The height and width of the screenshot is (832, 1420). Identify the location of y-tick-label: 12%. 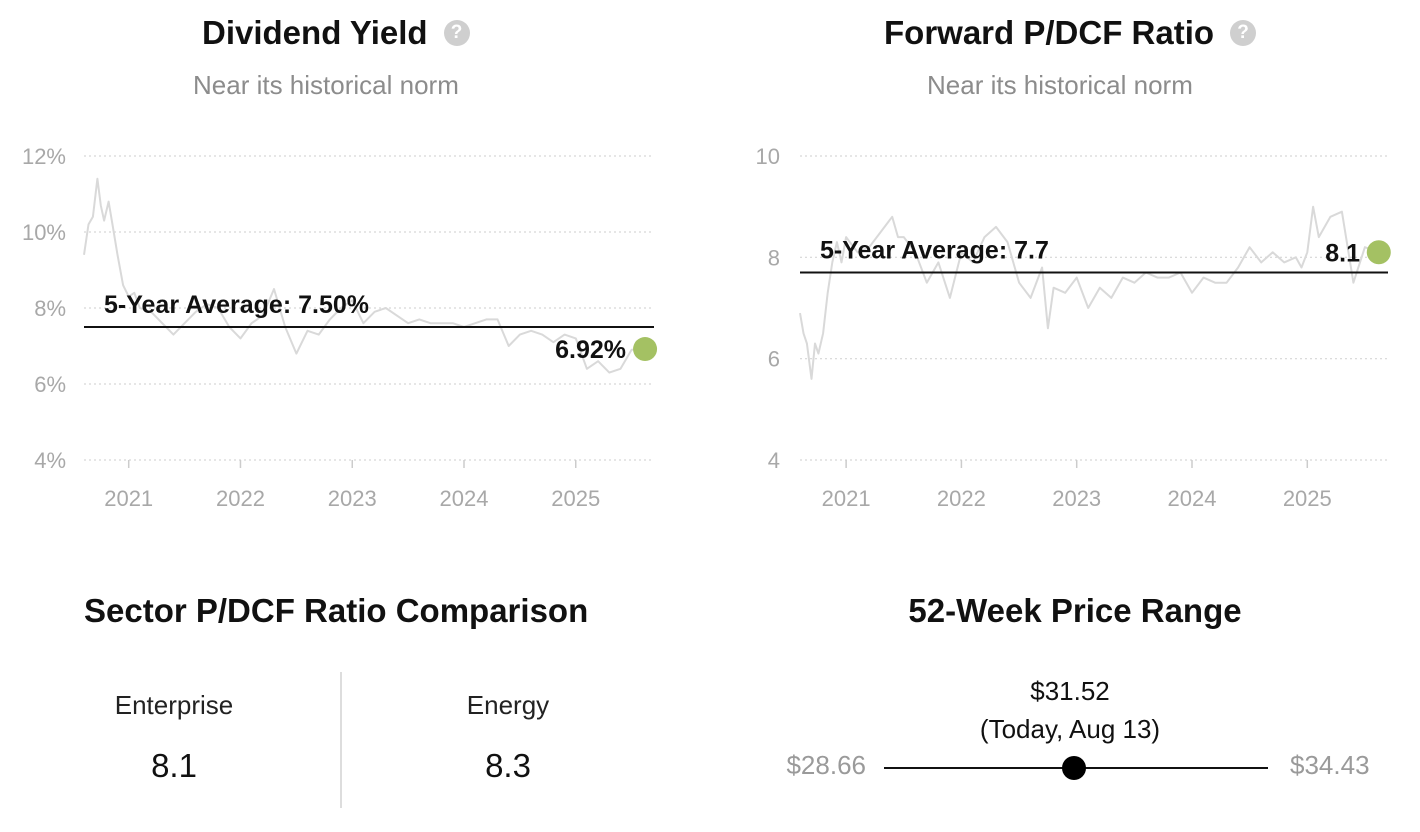
(44, 156).